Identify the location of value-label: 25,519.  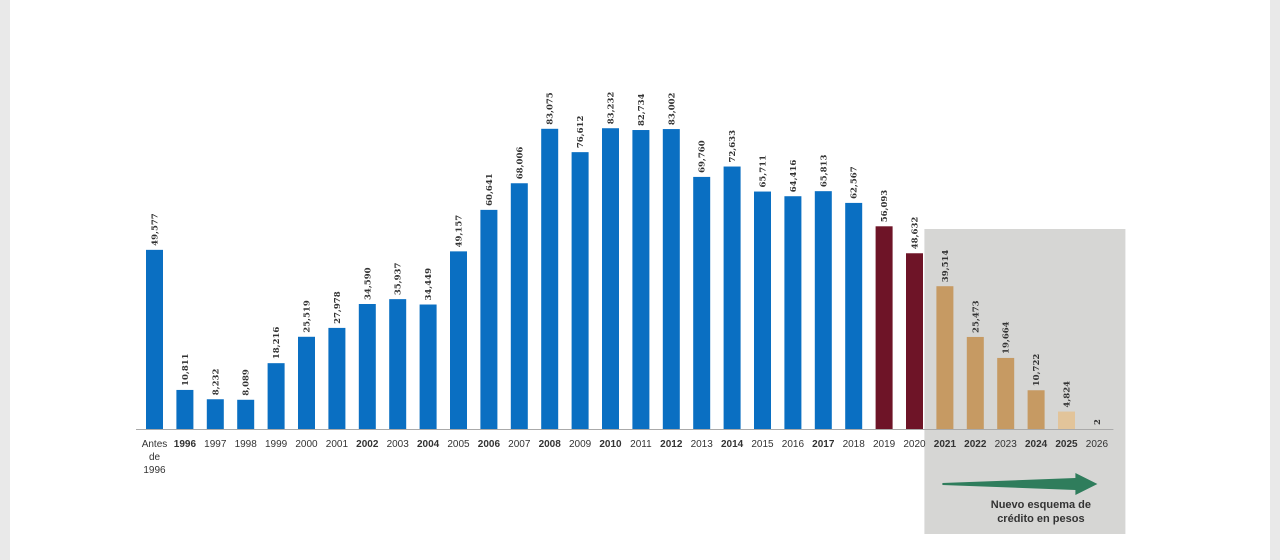
(308, 316).